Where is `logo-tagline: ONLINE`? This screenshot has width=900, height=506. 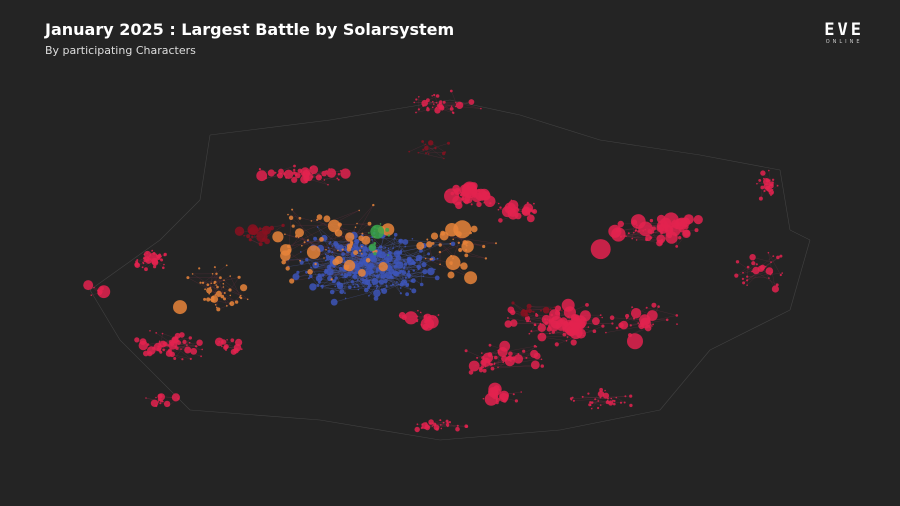 logo-tagline: ONLINE is located at coordinates (844, 42).